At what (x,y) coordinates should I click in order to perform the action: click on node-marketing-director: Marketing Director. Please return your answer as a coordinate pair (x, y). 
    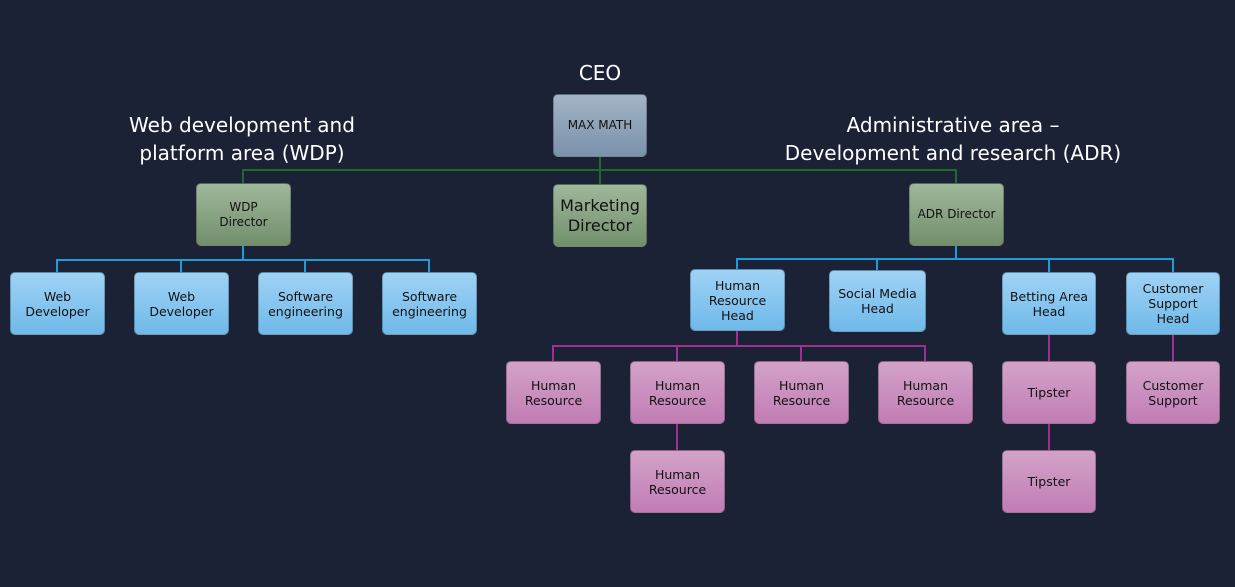
    Looking at the image, I should click on (600, 215).